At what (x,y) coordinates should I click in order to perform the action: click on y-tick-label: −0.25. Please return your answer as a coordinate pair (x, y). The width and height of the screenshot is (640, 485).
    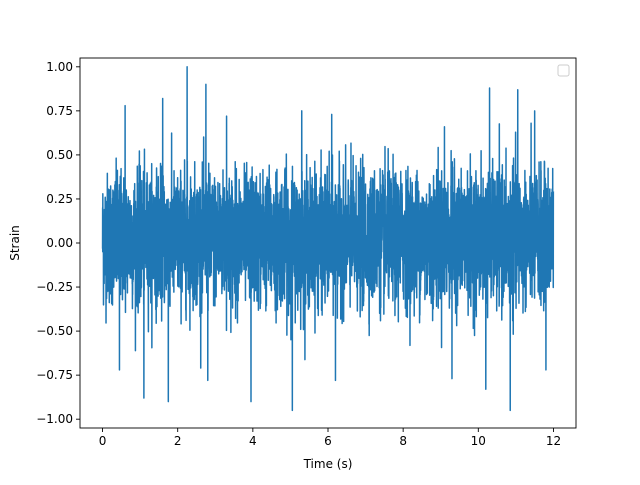
    Looking at the image, I should click on (54, 287).